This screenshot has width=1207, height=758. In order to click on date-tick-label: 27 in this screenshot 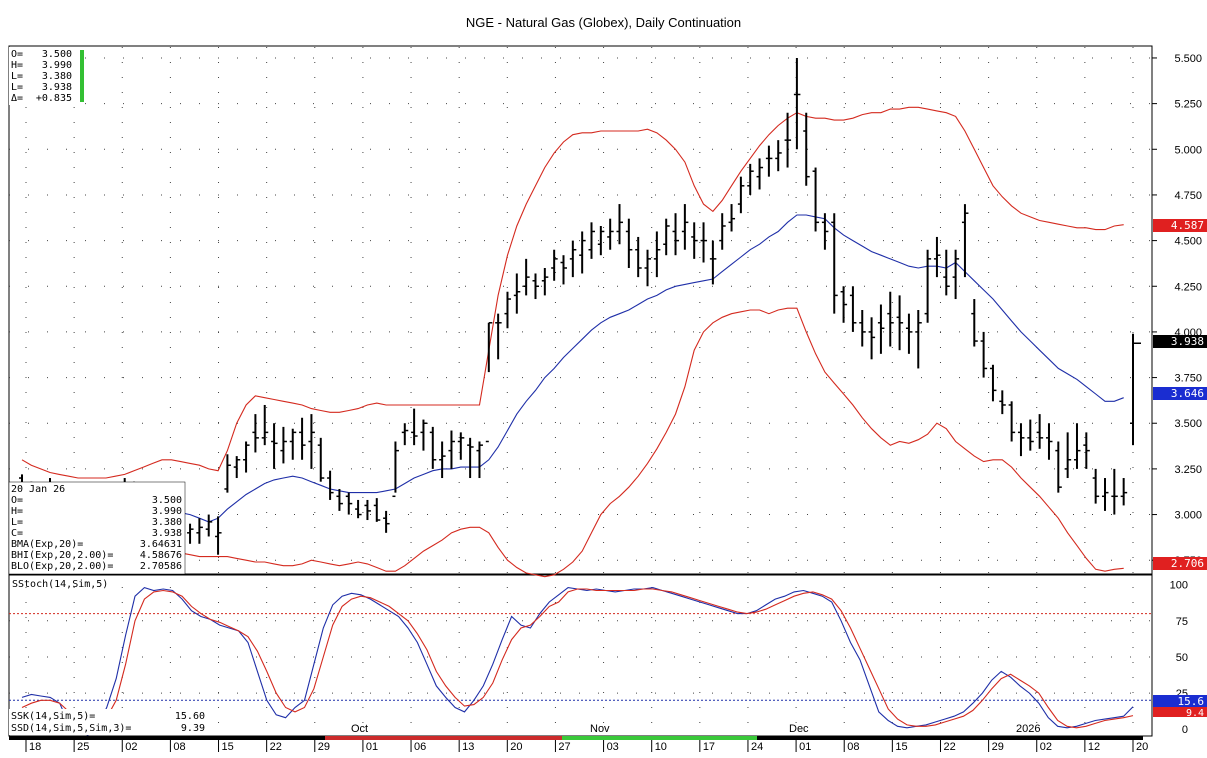, I will do `click(564, 747)`.